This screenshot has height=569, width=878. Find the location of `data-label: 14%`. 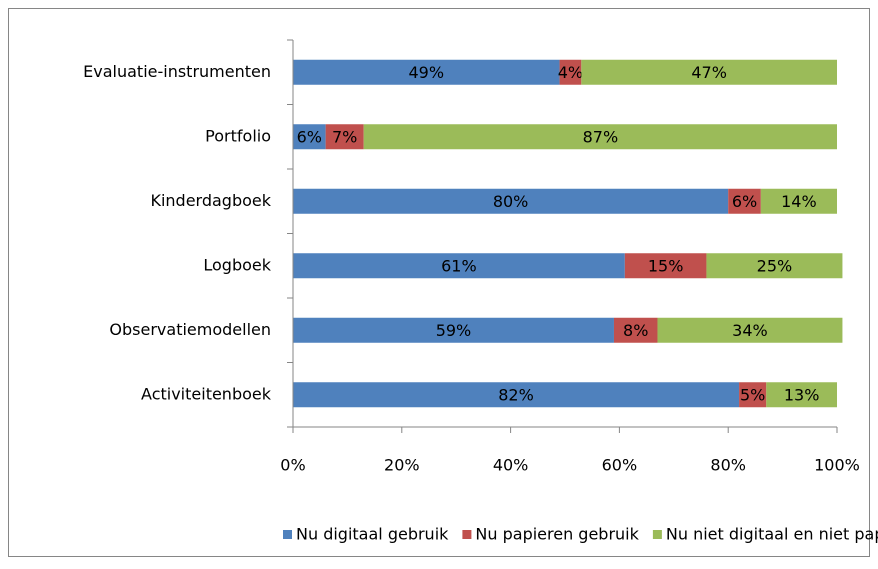

data-label: 14% is located at coordinates (799, 201).